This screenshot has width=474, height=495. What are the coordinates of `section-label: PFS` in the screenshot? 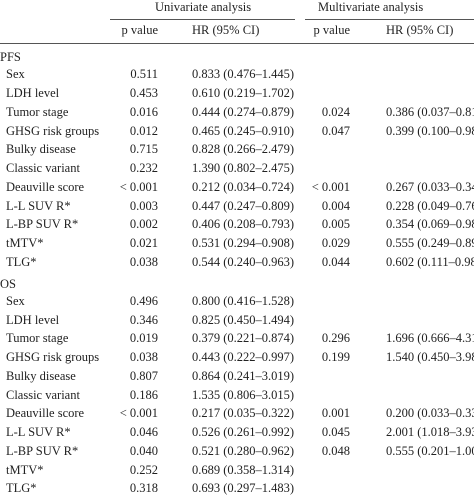 It's located at (10, 57).